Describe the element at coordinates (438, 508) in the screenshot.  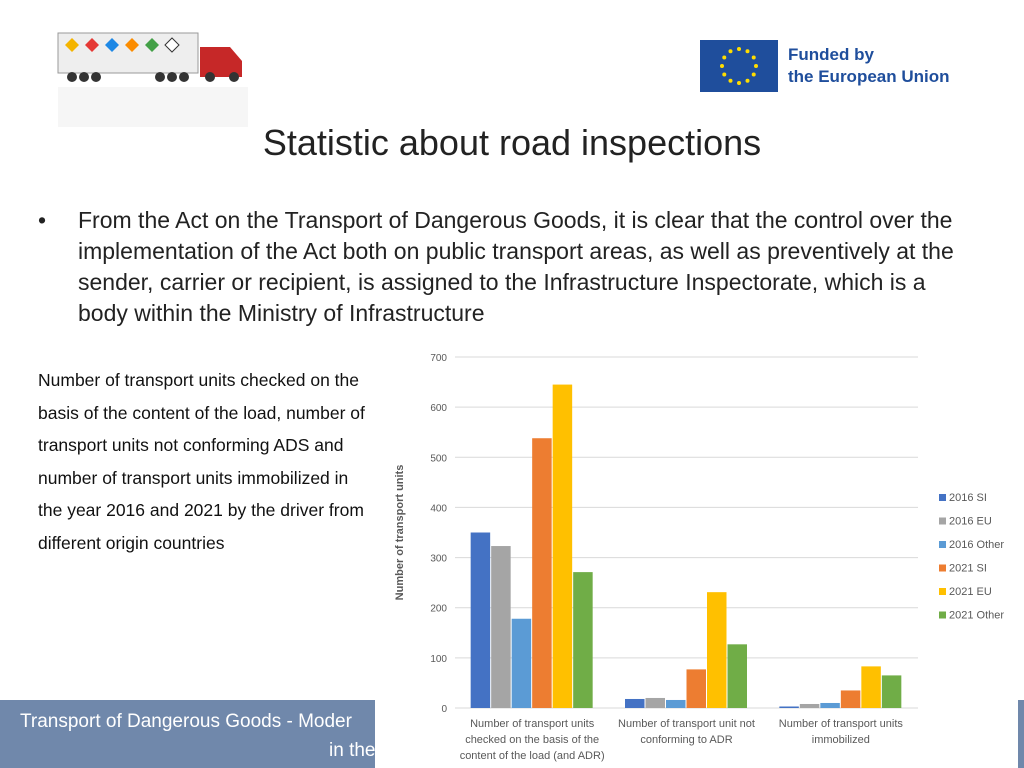
I see `y-tick-label: 400` at that location.